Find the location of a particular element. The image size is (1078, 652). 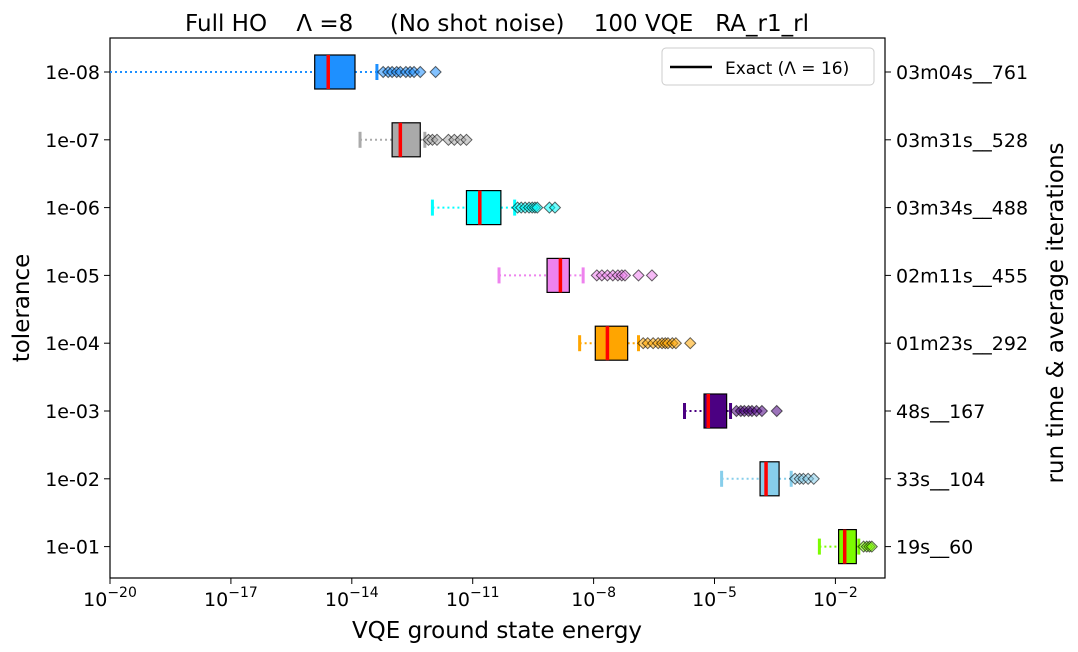

legend-label-exact: Exact (Λ = 16) is located at coordinates (787, 69).